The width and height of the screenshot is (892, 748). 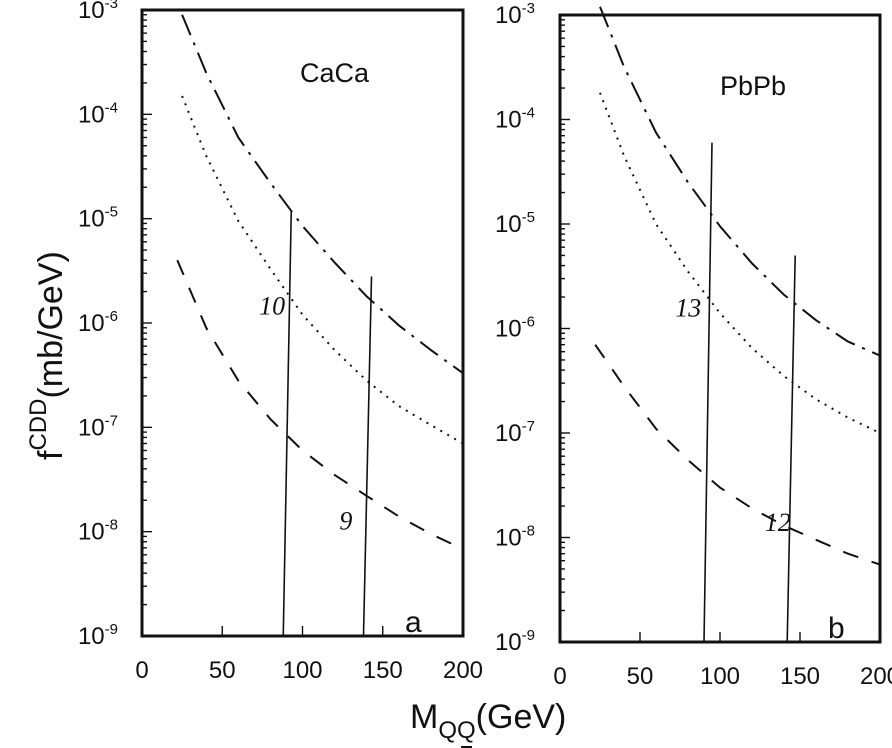 I want to click on svg-text: fCDD(mb/GeV), so click(x=47, y=355).